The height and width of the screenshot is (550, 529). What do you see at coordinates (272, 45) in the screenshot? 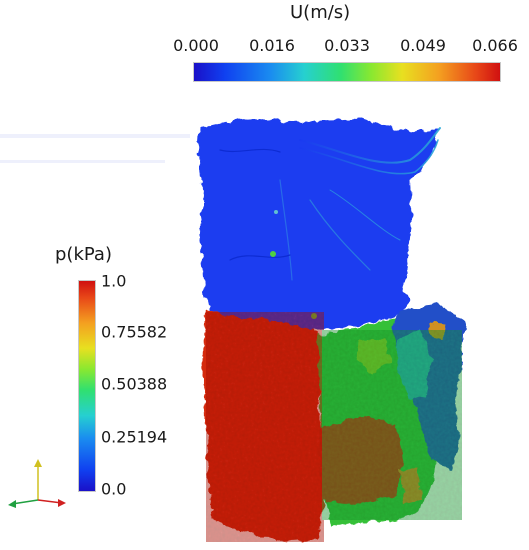
I see `velocity-tick-1: 0.016` at bounding box center [272, 45].